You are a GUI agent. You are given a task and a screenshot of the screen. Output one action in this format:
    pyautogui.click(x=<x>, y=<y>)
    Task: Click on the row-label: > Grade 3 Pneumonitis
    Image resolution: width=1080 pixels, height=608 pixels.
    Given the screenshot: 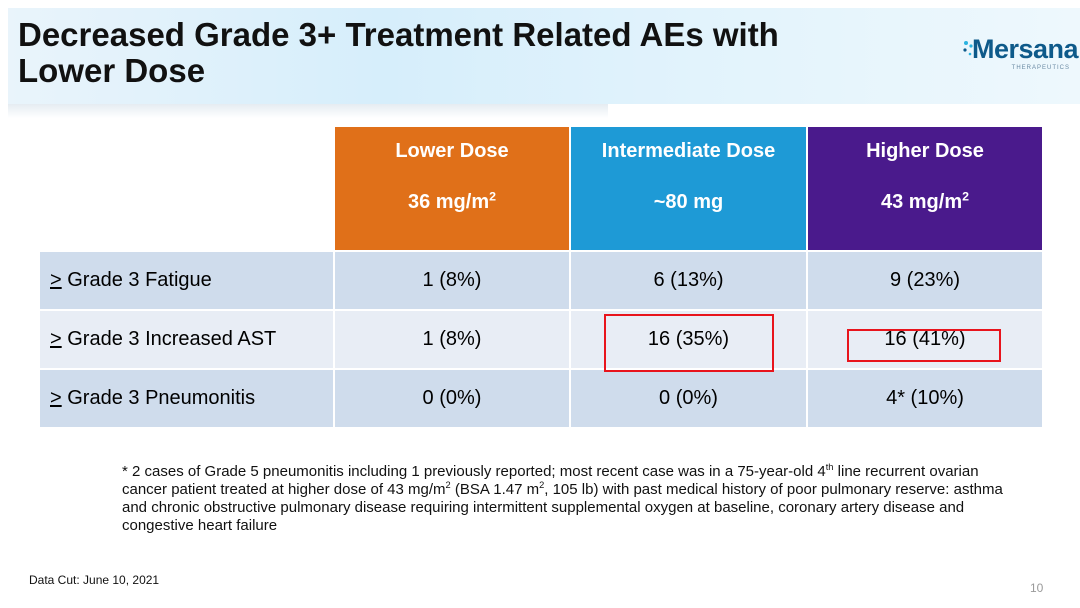 What is the action you would take?
    pyautogui.click(x=186, y=398)
    